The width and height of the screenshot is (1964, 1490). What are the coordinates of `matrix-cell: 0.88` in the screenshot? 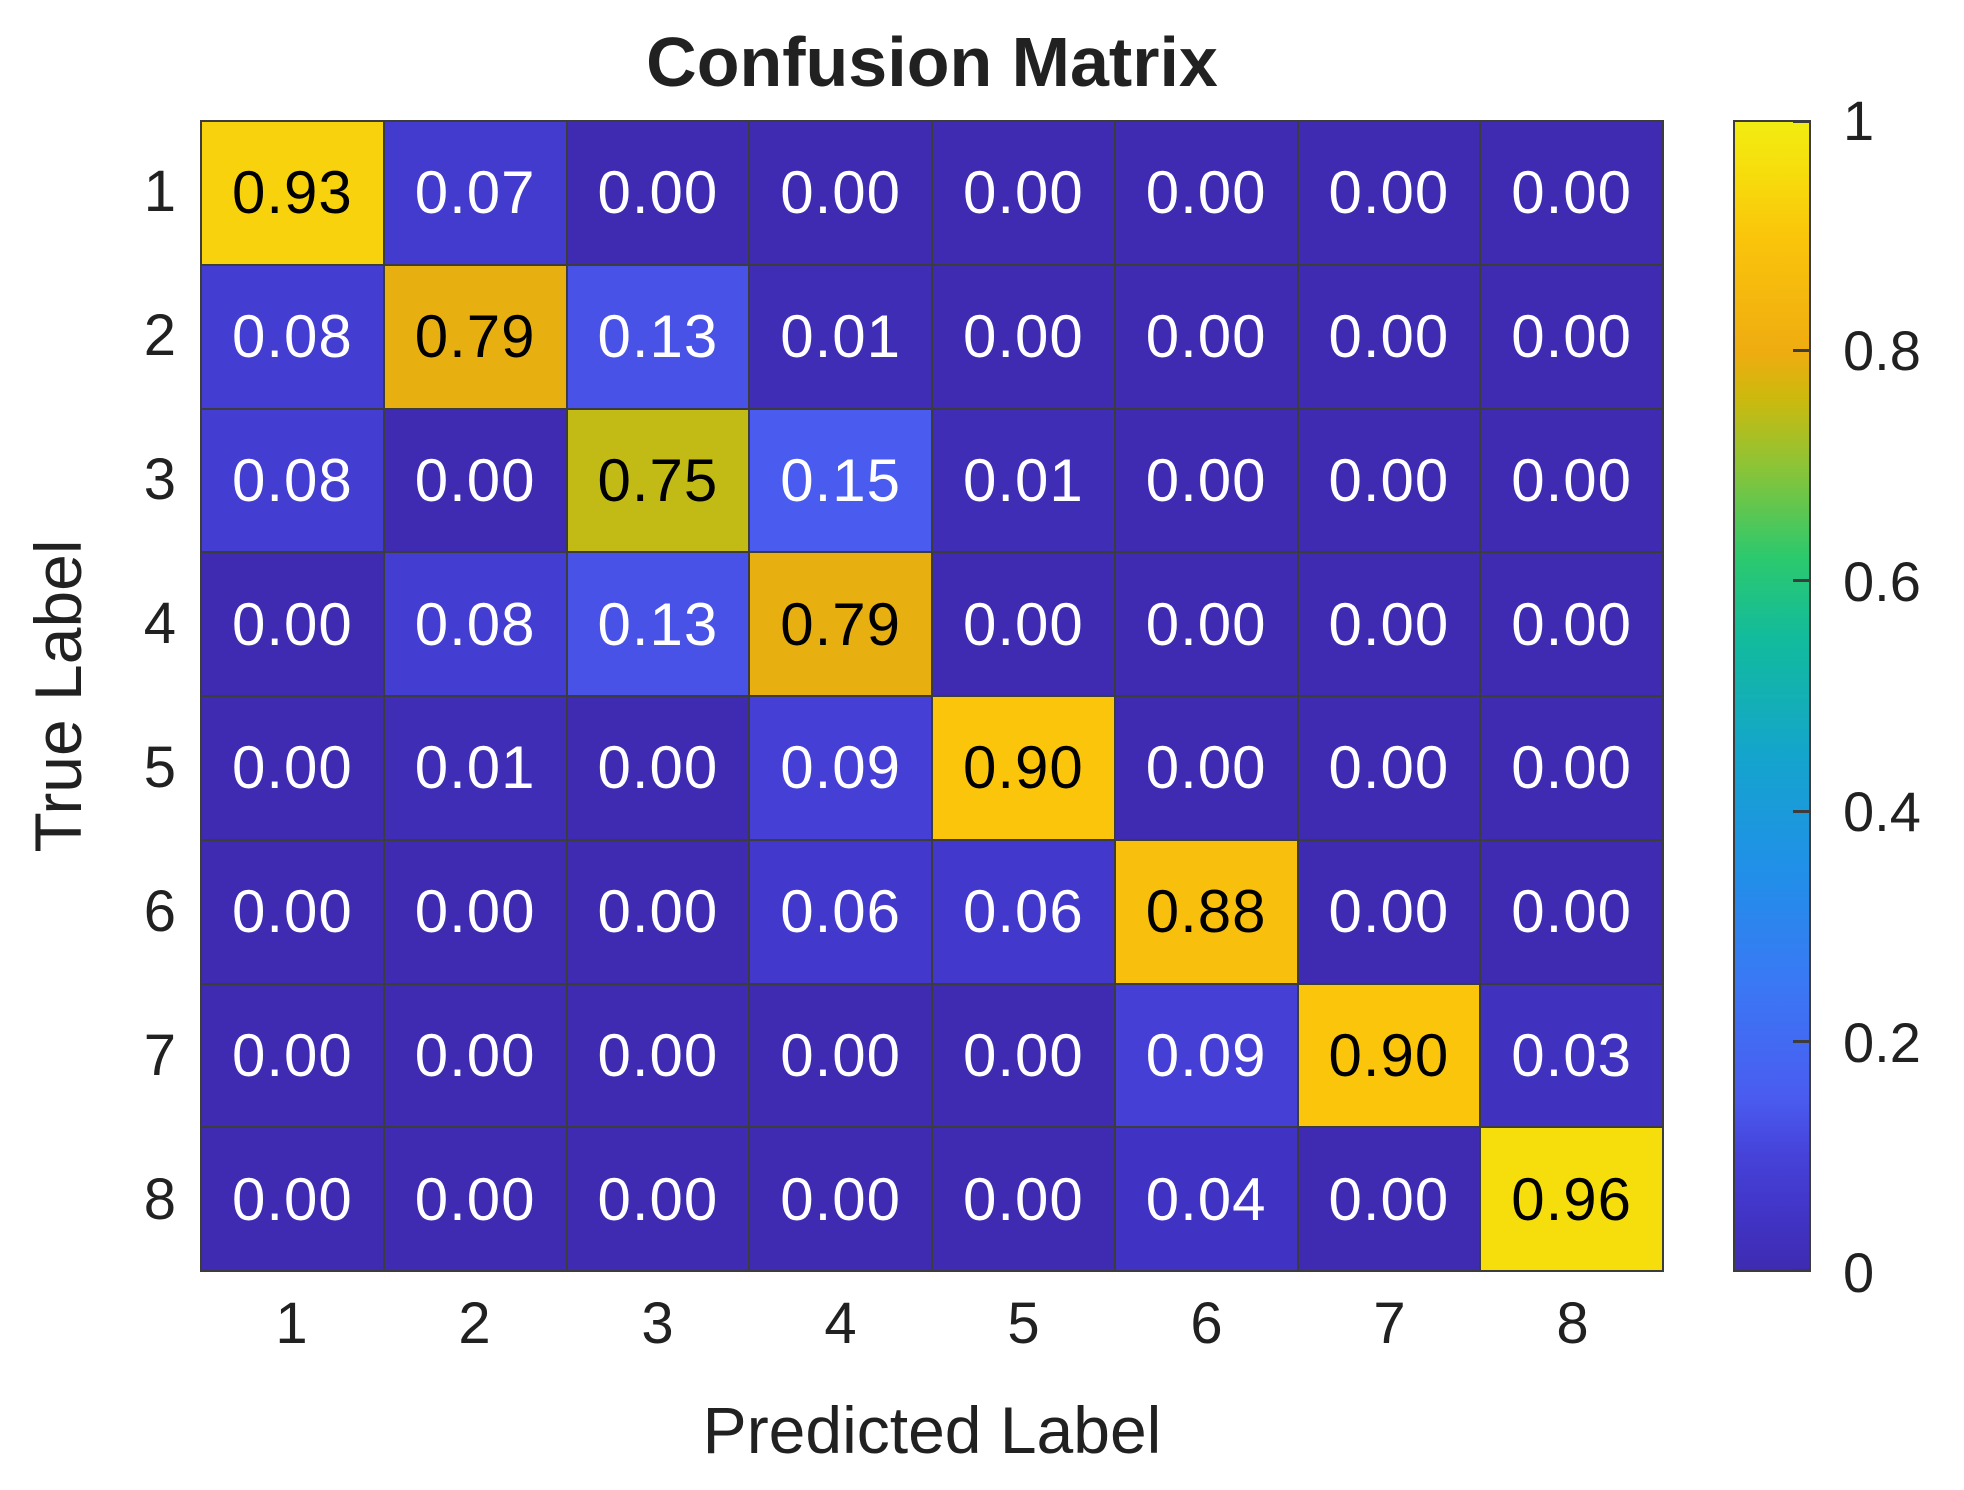 It's located at (1206, 911).